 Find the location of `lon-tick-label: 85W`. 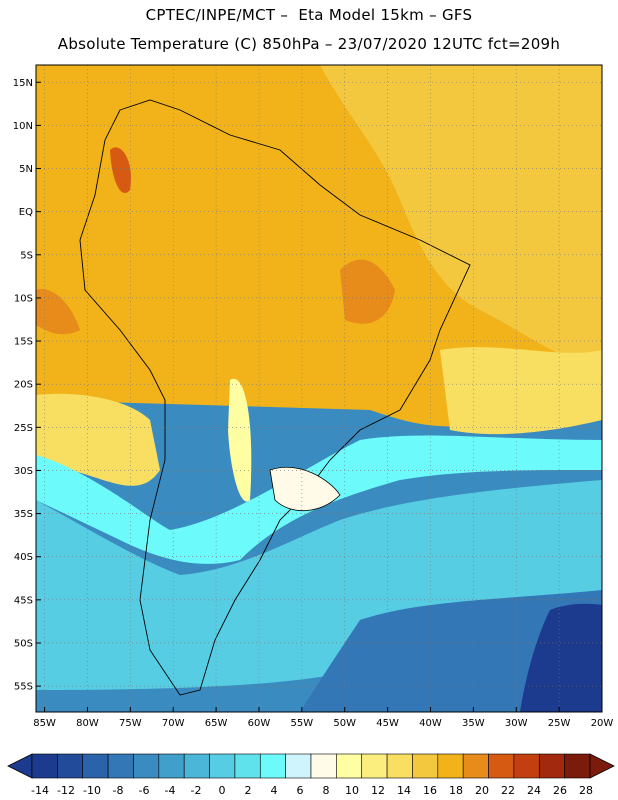

lon-tick-label: 85W is located at coordinates (44, 723).